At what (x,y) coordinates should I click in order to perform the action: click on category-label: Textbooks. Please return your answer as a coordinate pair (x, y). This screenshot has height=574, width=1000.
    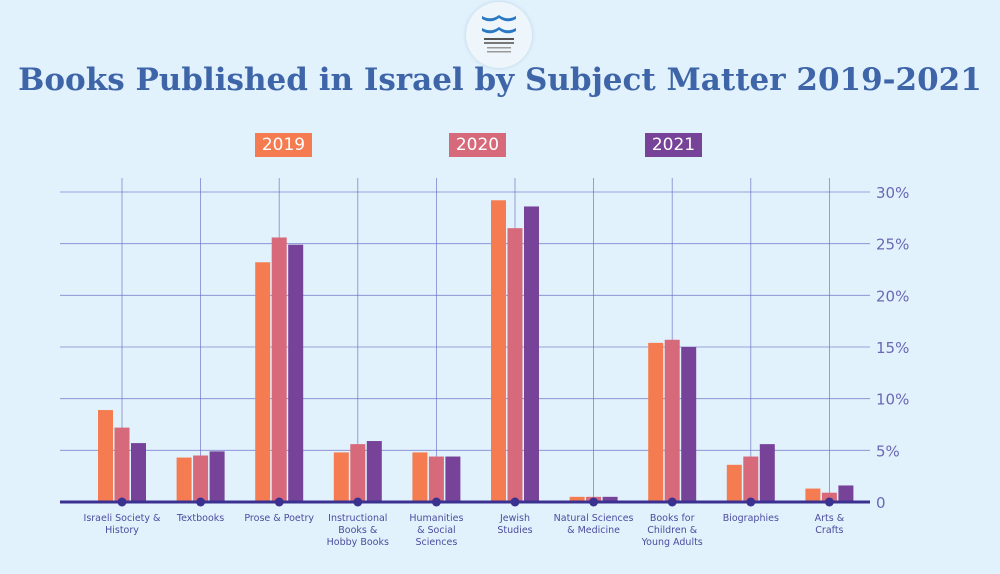
    Looking at the image, I should click on (200, 518).